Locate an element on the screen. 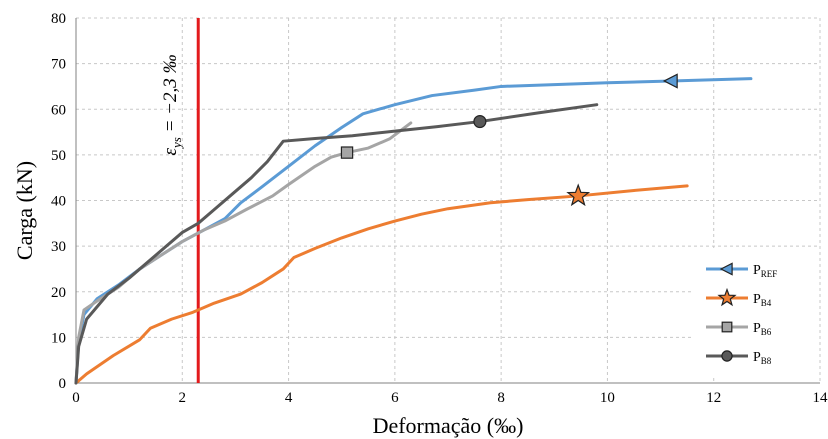 This screenshot has width=828, height=439. y-tick-label: 50 is located at coordinates (58, 156).